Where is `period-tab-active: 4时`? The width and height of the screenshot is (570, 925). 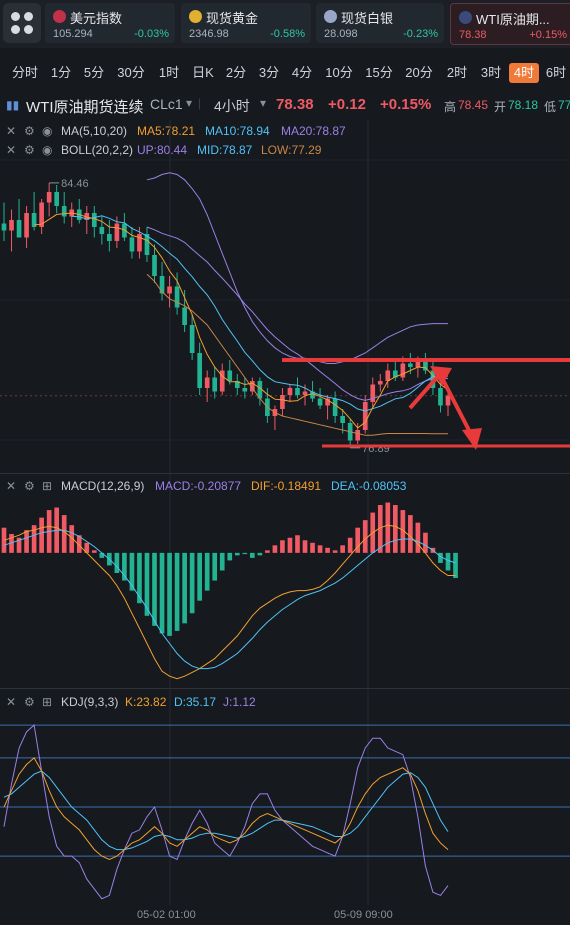 period-tab-active: 4时 is located at coordinates (524, 73).